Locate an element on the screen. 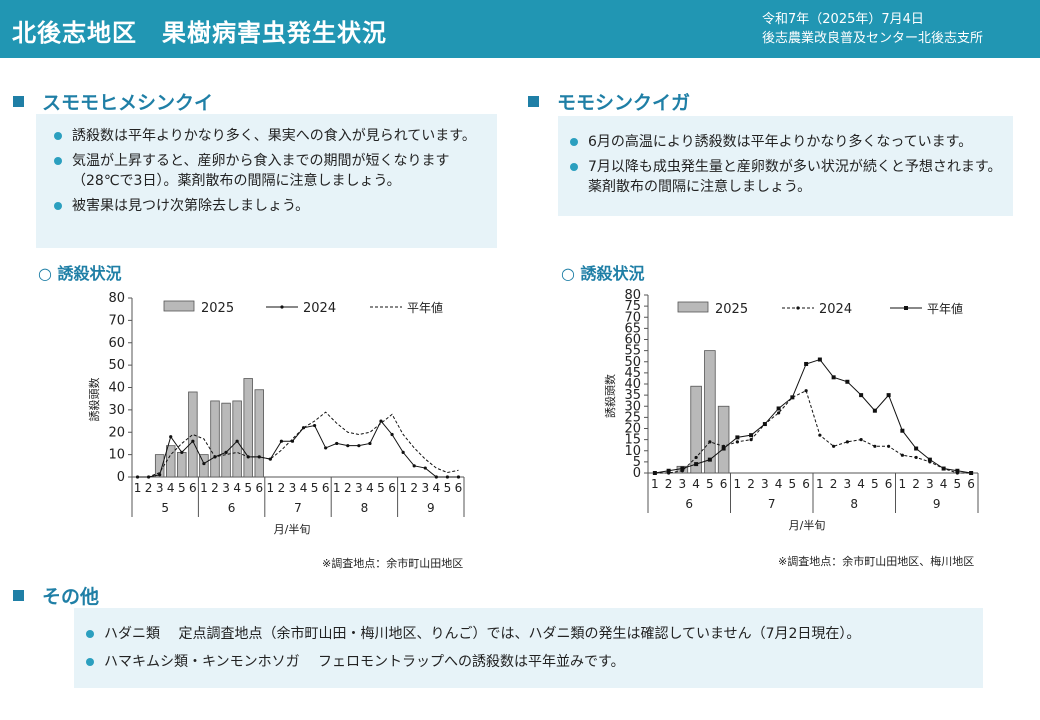 This screenshot has height=720, width=1040. right-section-heading: モモシンクイガ is located at coordinates (609, 101).